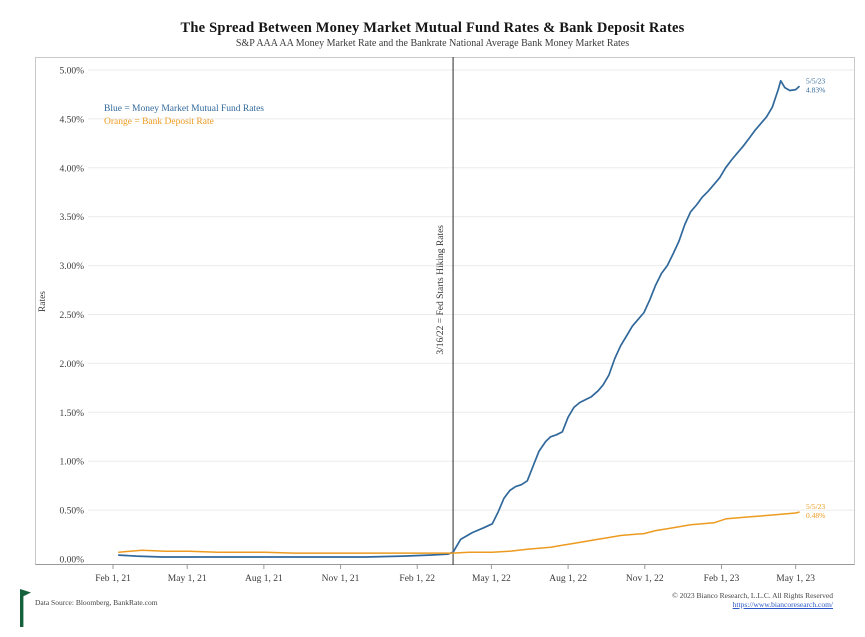 The image size is (865, 637). I want to click on fed-hike-annotation: 3/16/22 = Fed Starts Hiking Rates, so click(441, 290).